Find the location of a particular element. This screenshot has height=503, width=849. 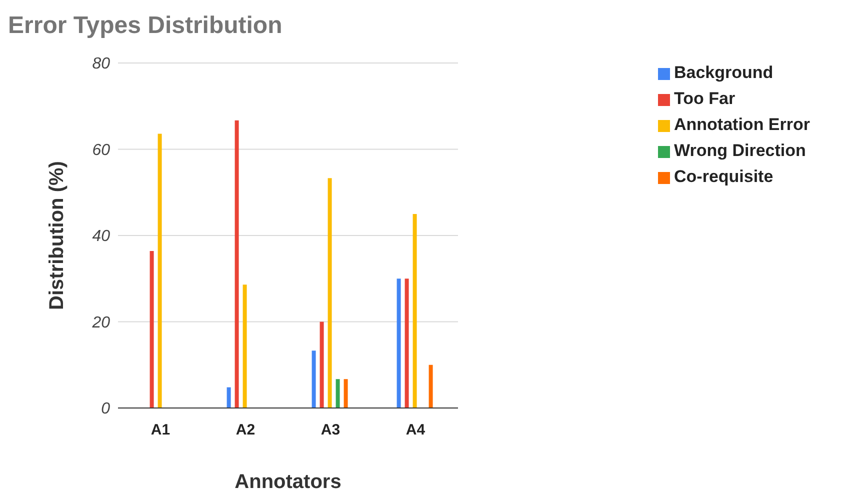

legend-label: Annotation Error is located at coordinates (742, 124).